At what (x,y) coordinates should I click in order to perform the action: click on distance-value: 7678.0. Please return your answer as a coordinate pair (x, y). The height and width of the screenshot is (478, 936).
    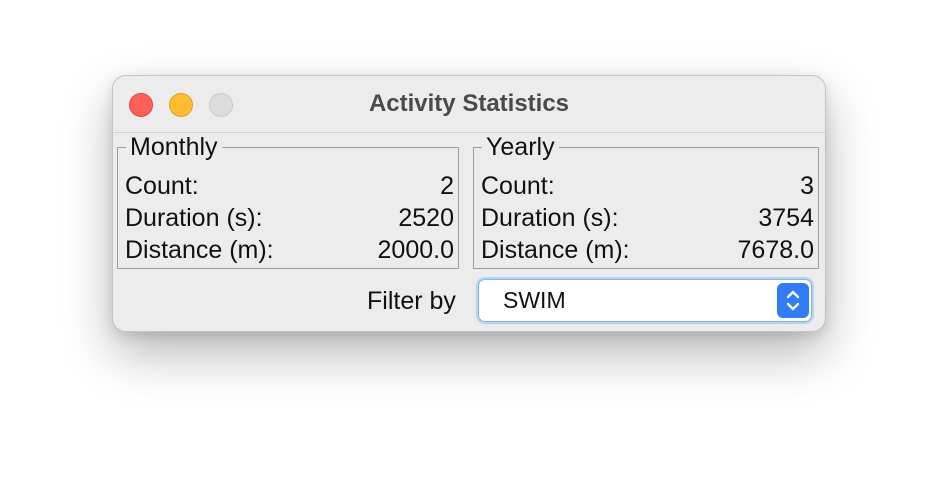
    Looking at the image, I should click on (775, 250).